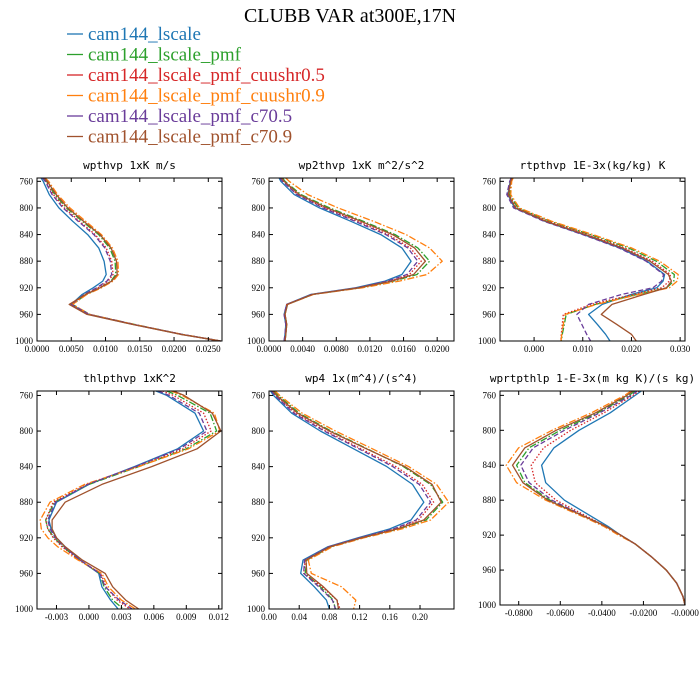  Describe the element at coordinates (57, 617) in the screenshot. I see `x-tick-label: -0.003` at that location.